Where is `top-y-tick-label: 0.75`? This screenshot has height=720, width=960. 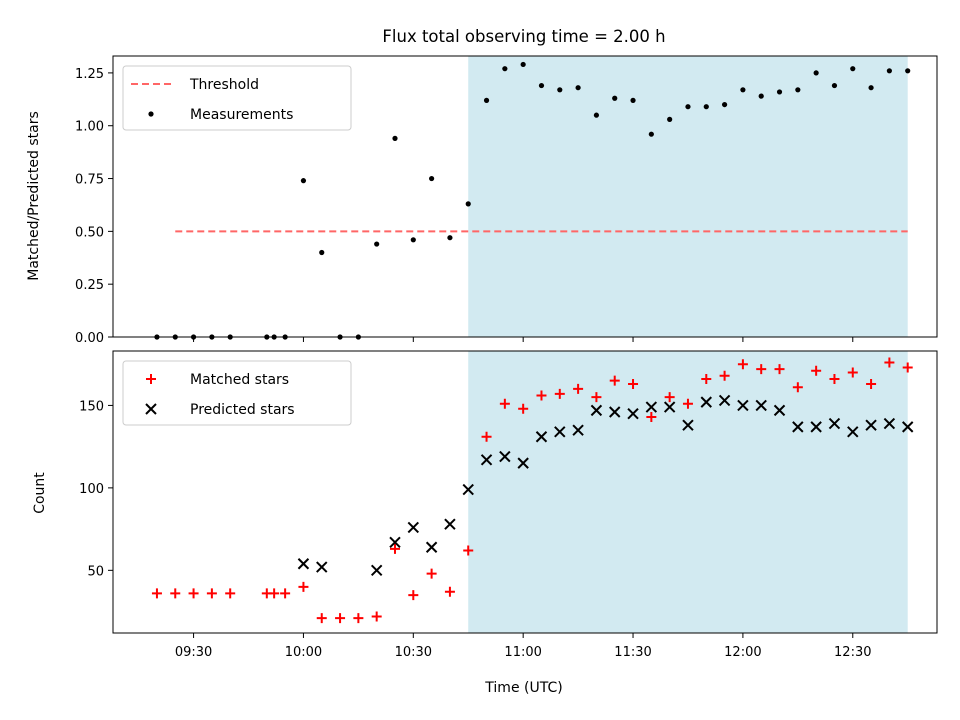
top-y-tick-label: 0.75 is located at coordinates (89, 180).